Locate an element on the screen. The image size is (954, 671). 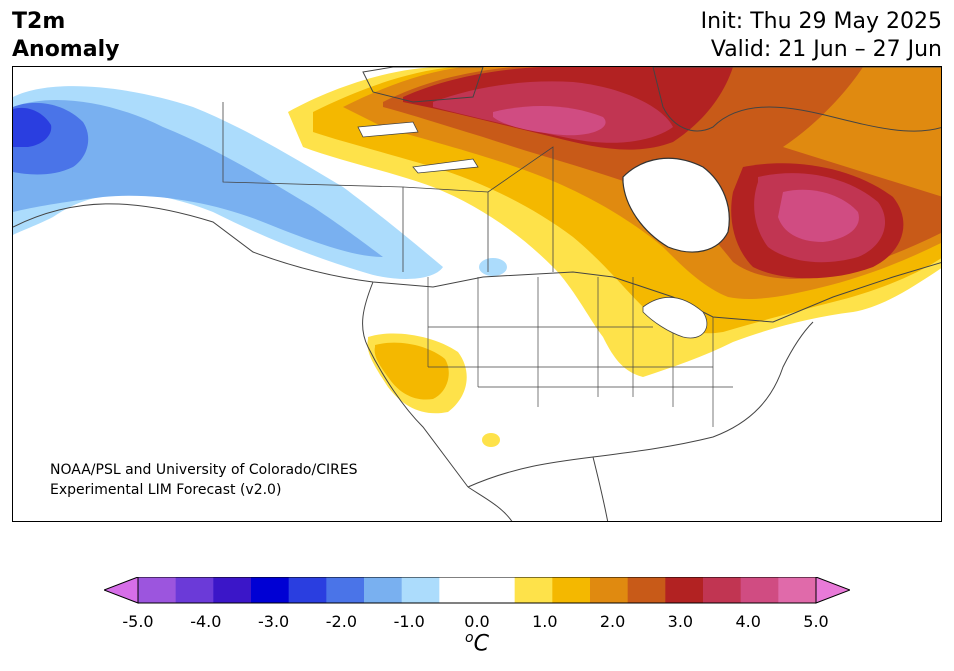
arctic-islands-west is located at coordinates (423, 85).